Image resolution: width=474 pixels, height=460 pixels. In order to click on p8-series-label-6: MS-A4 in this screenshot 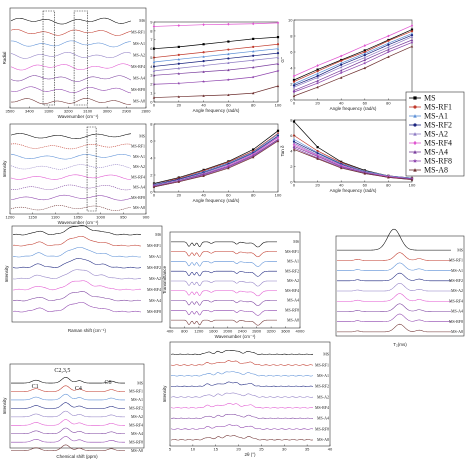, I will do `click(293, 300)`.